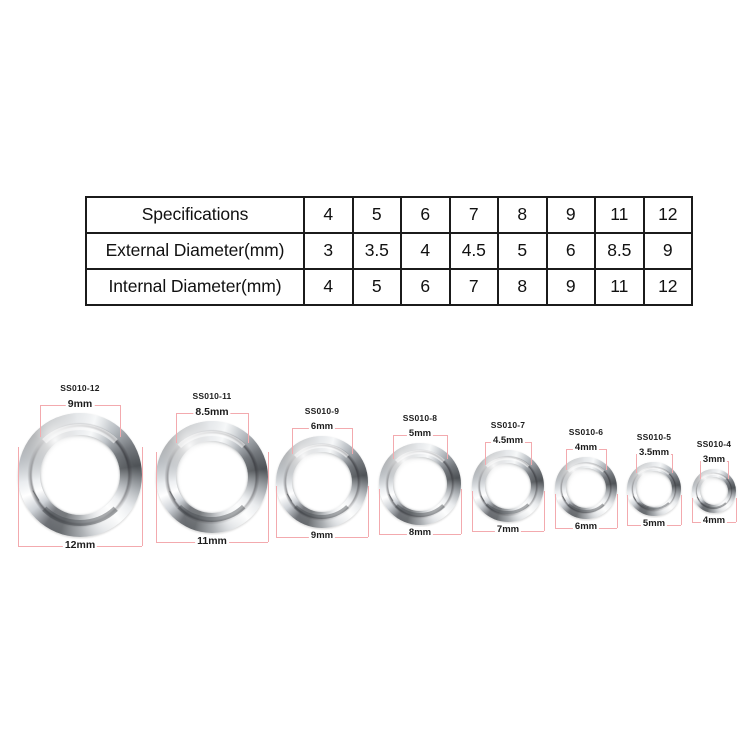 The width and height of the screenshot is (750, 750). I want to click on table-row: Internal Diameter(mm) 4 5 6 7 8 9 11 12, so click(389, 287).